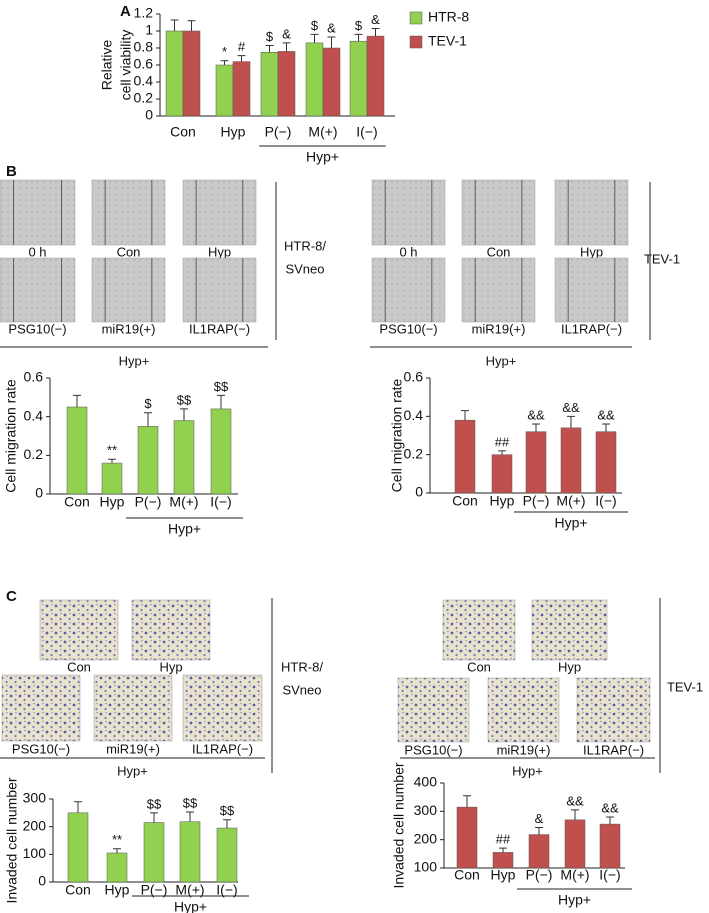 The height and width of the screenshot is (913, 709). Describe the element at coordinates (224, 51) in the screenshot. I see `significance-label: *` at that location.